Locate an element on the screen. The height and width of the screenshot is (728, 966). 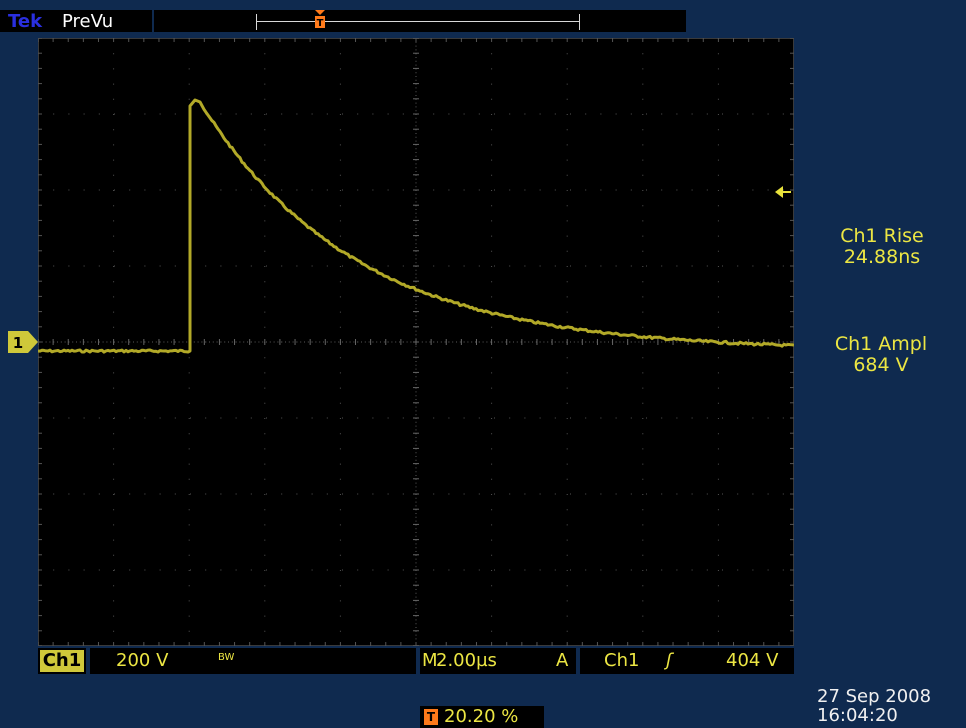
timebase-prefix: M is located at coordinates (430, 660).